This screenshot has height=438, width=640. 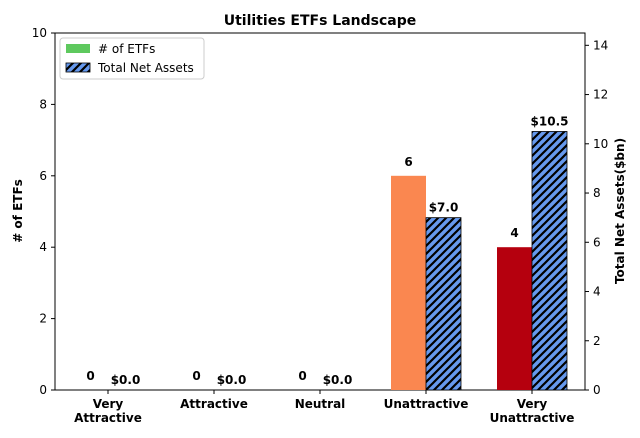 What do you see at coordinates (18, 211) in the screenshot?
I see `y-axis-title-left: # of ETFs` at bounding box center [18, 211].